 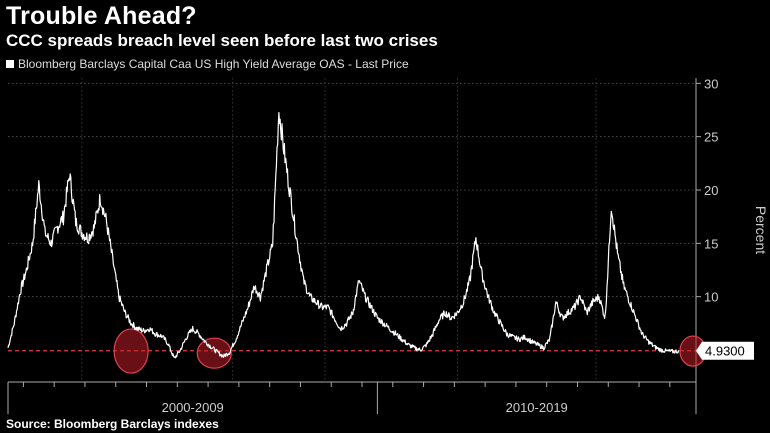 I want to click on x-category-label: 2000-2009, so click(x=193, y=407).